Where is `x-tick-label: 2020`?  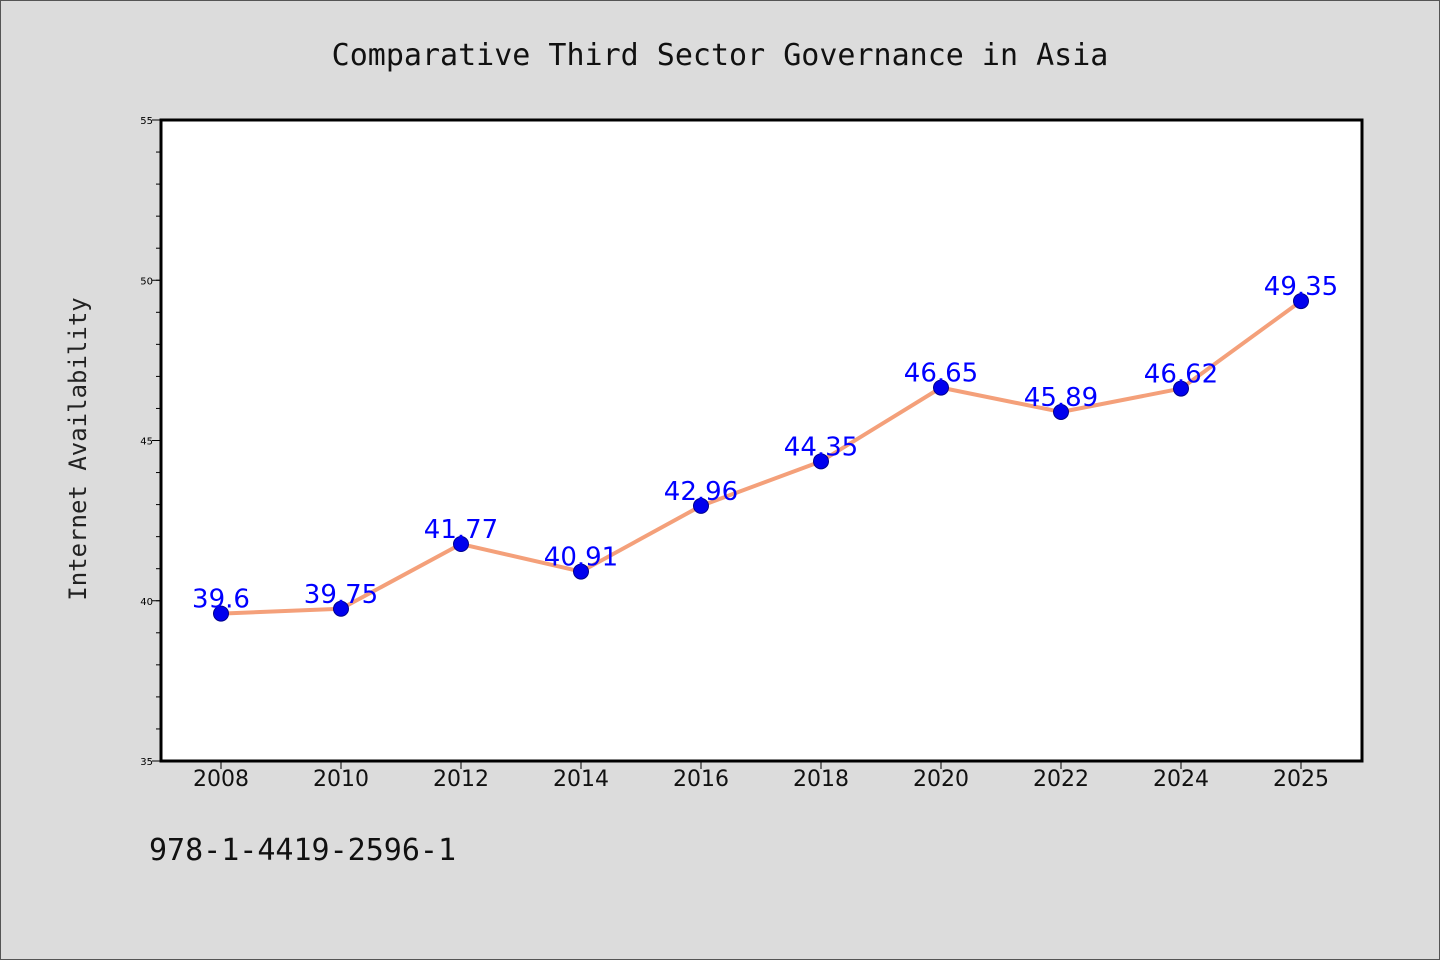
x-tick-label: 2020 is located at coordinates (941, 779).